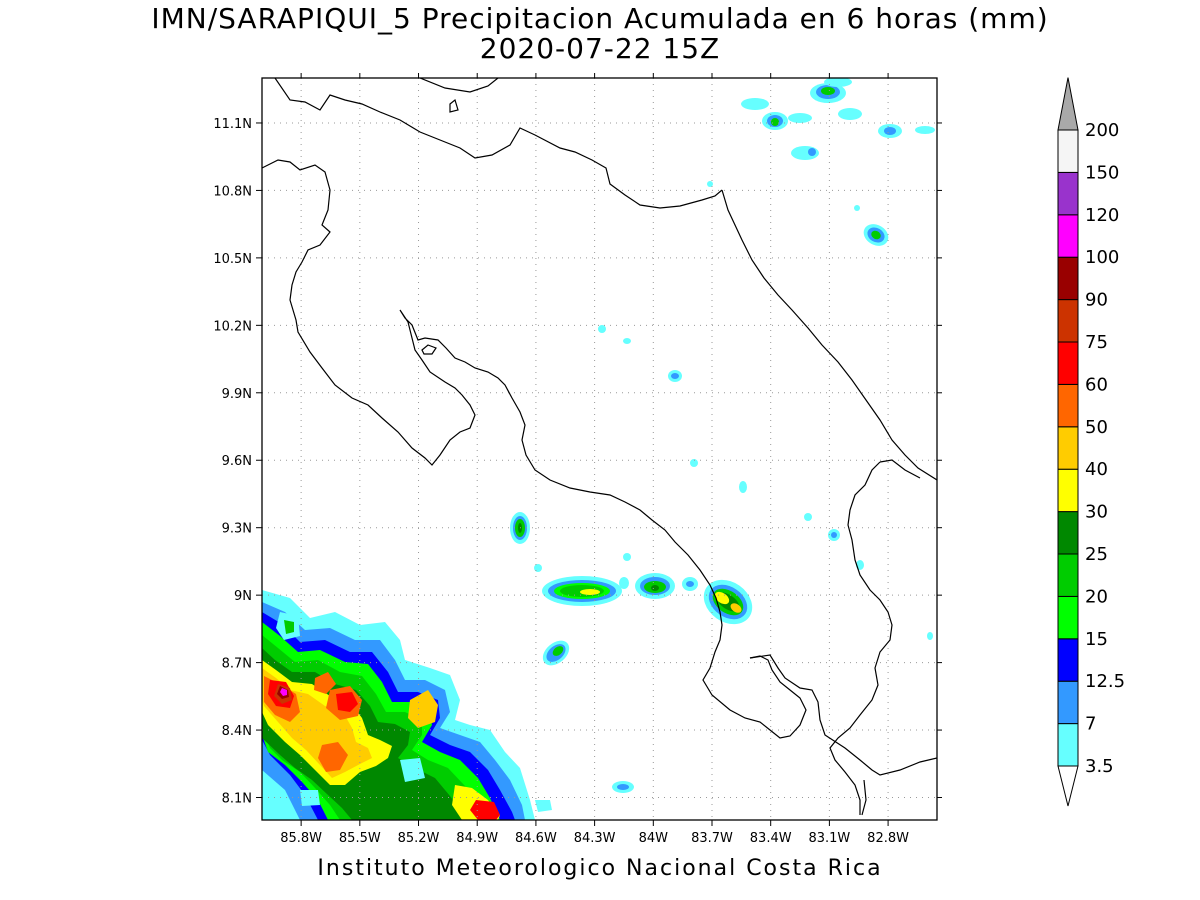  Describe the element at coordinates (407, 705) in the screenshot. I see `rain-area-southwest` at that location.